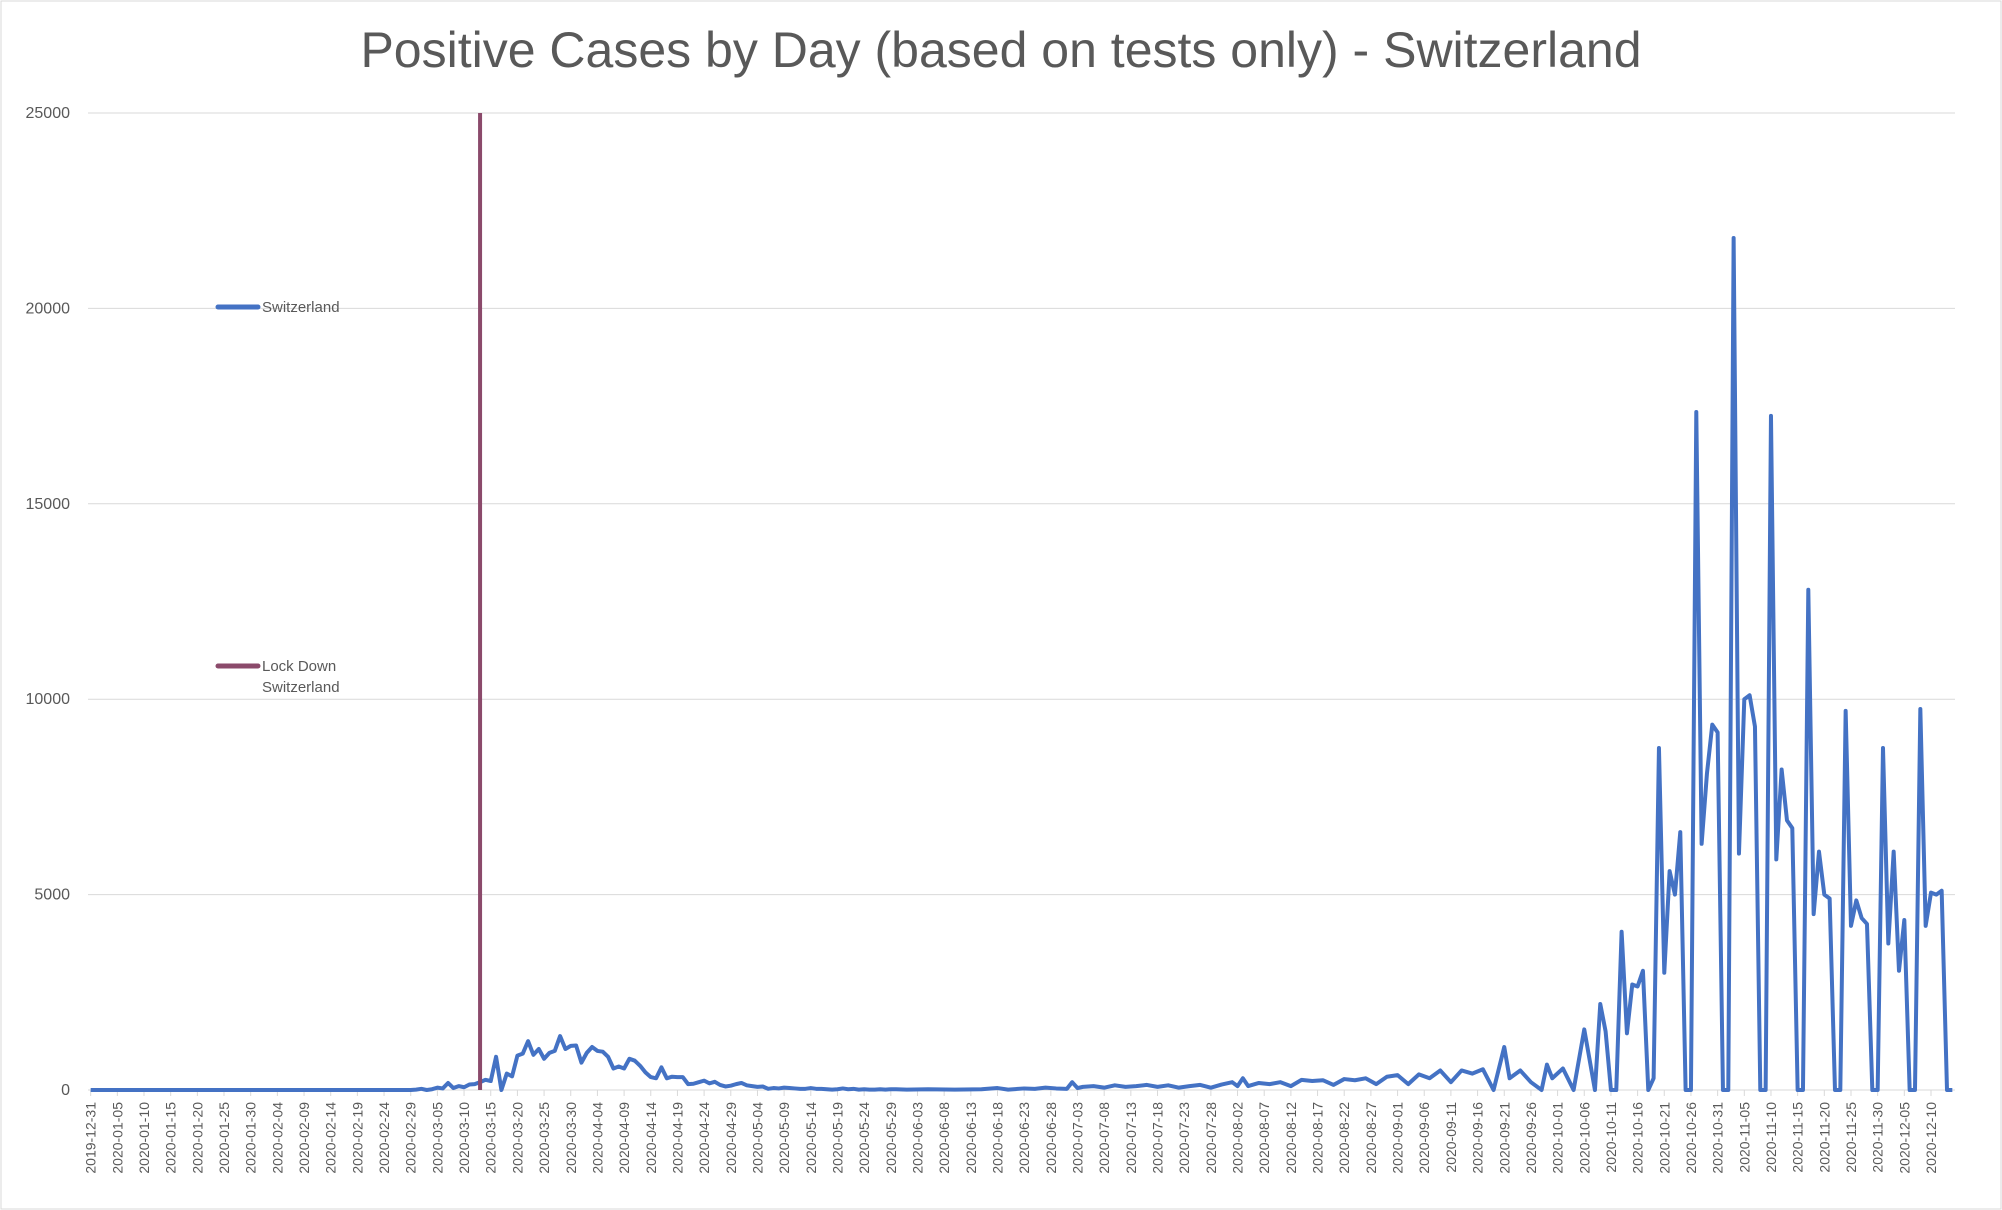 This screenshot has width=2002, height=1210. I want to click on x-tick-label: 2020-04-19, so click(677, 1138).